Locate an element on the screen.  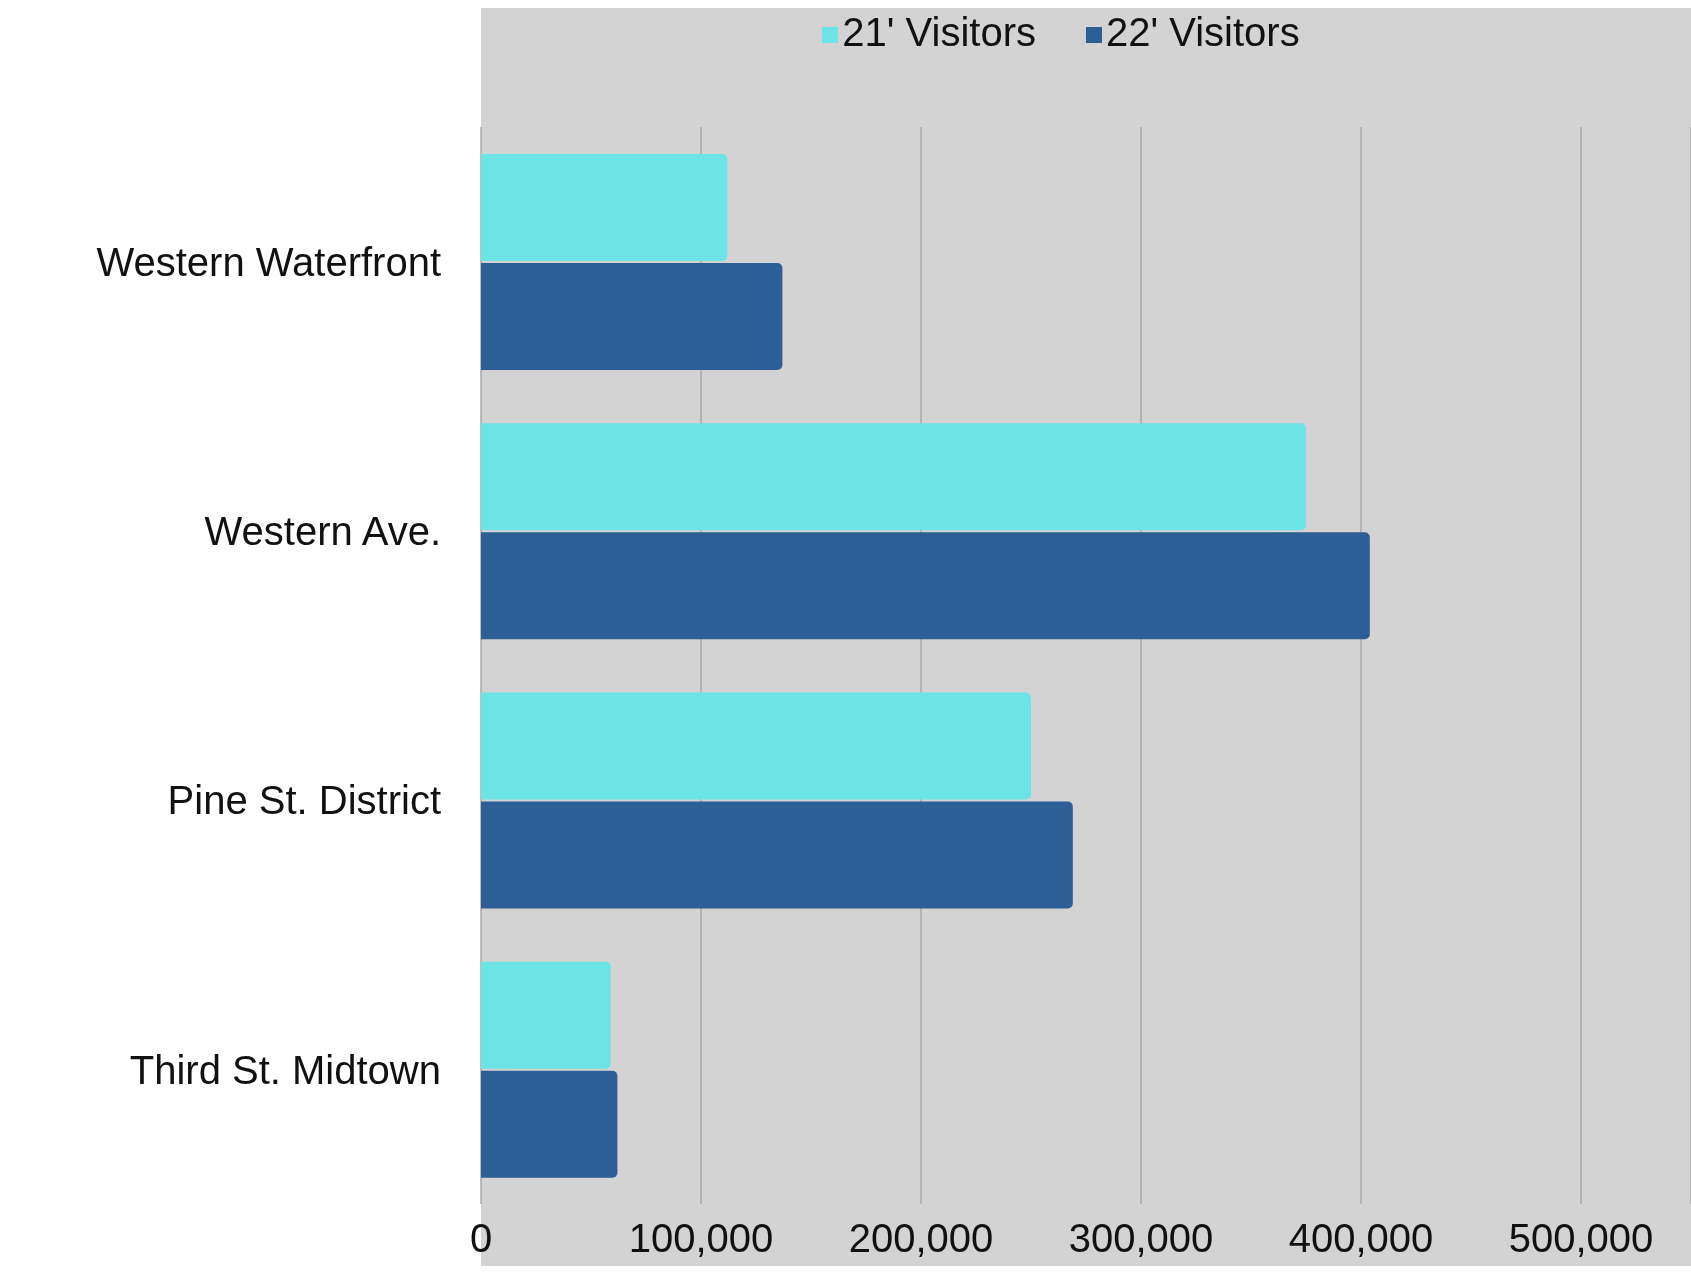
y-tick-label: Third St. Midtown is located at coordinates (285, 1069).